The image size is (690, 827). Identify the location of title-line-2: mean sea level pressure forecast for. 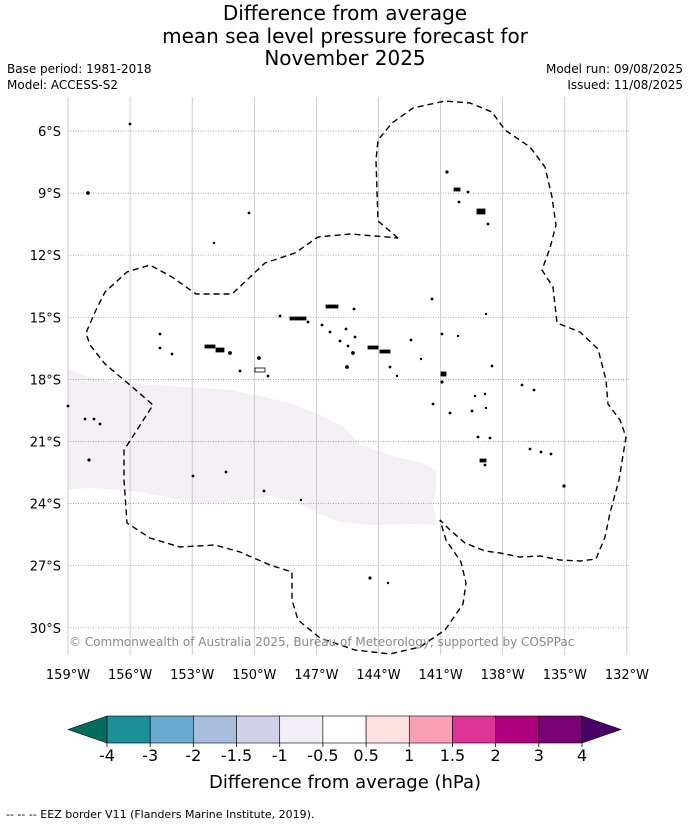
(345, 35).